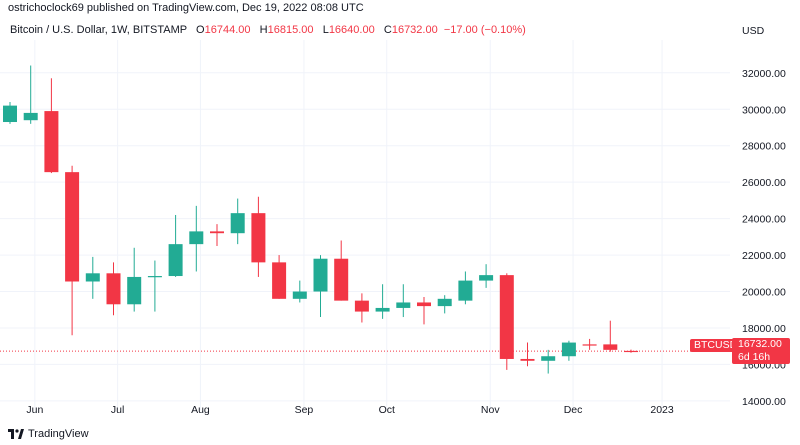  What do you see at coordinates (764, 402) in the screenshot?
I see `y-tick-label: 14000.00` at bounding box center [764, 402].